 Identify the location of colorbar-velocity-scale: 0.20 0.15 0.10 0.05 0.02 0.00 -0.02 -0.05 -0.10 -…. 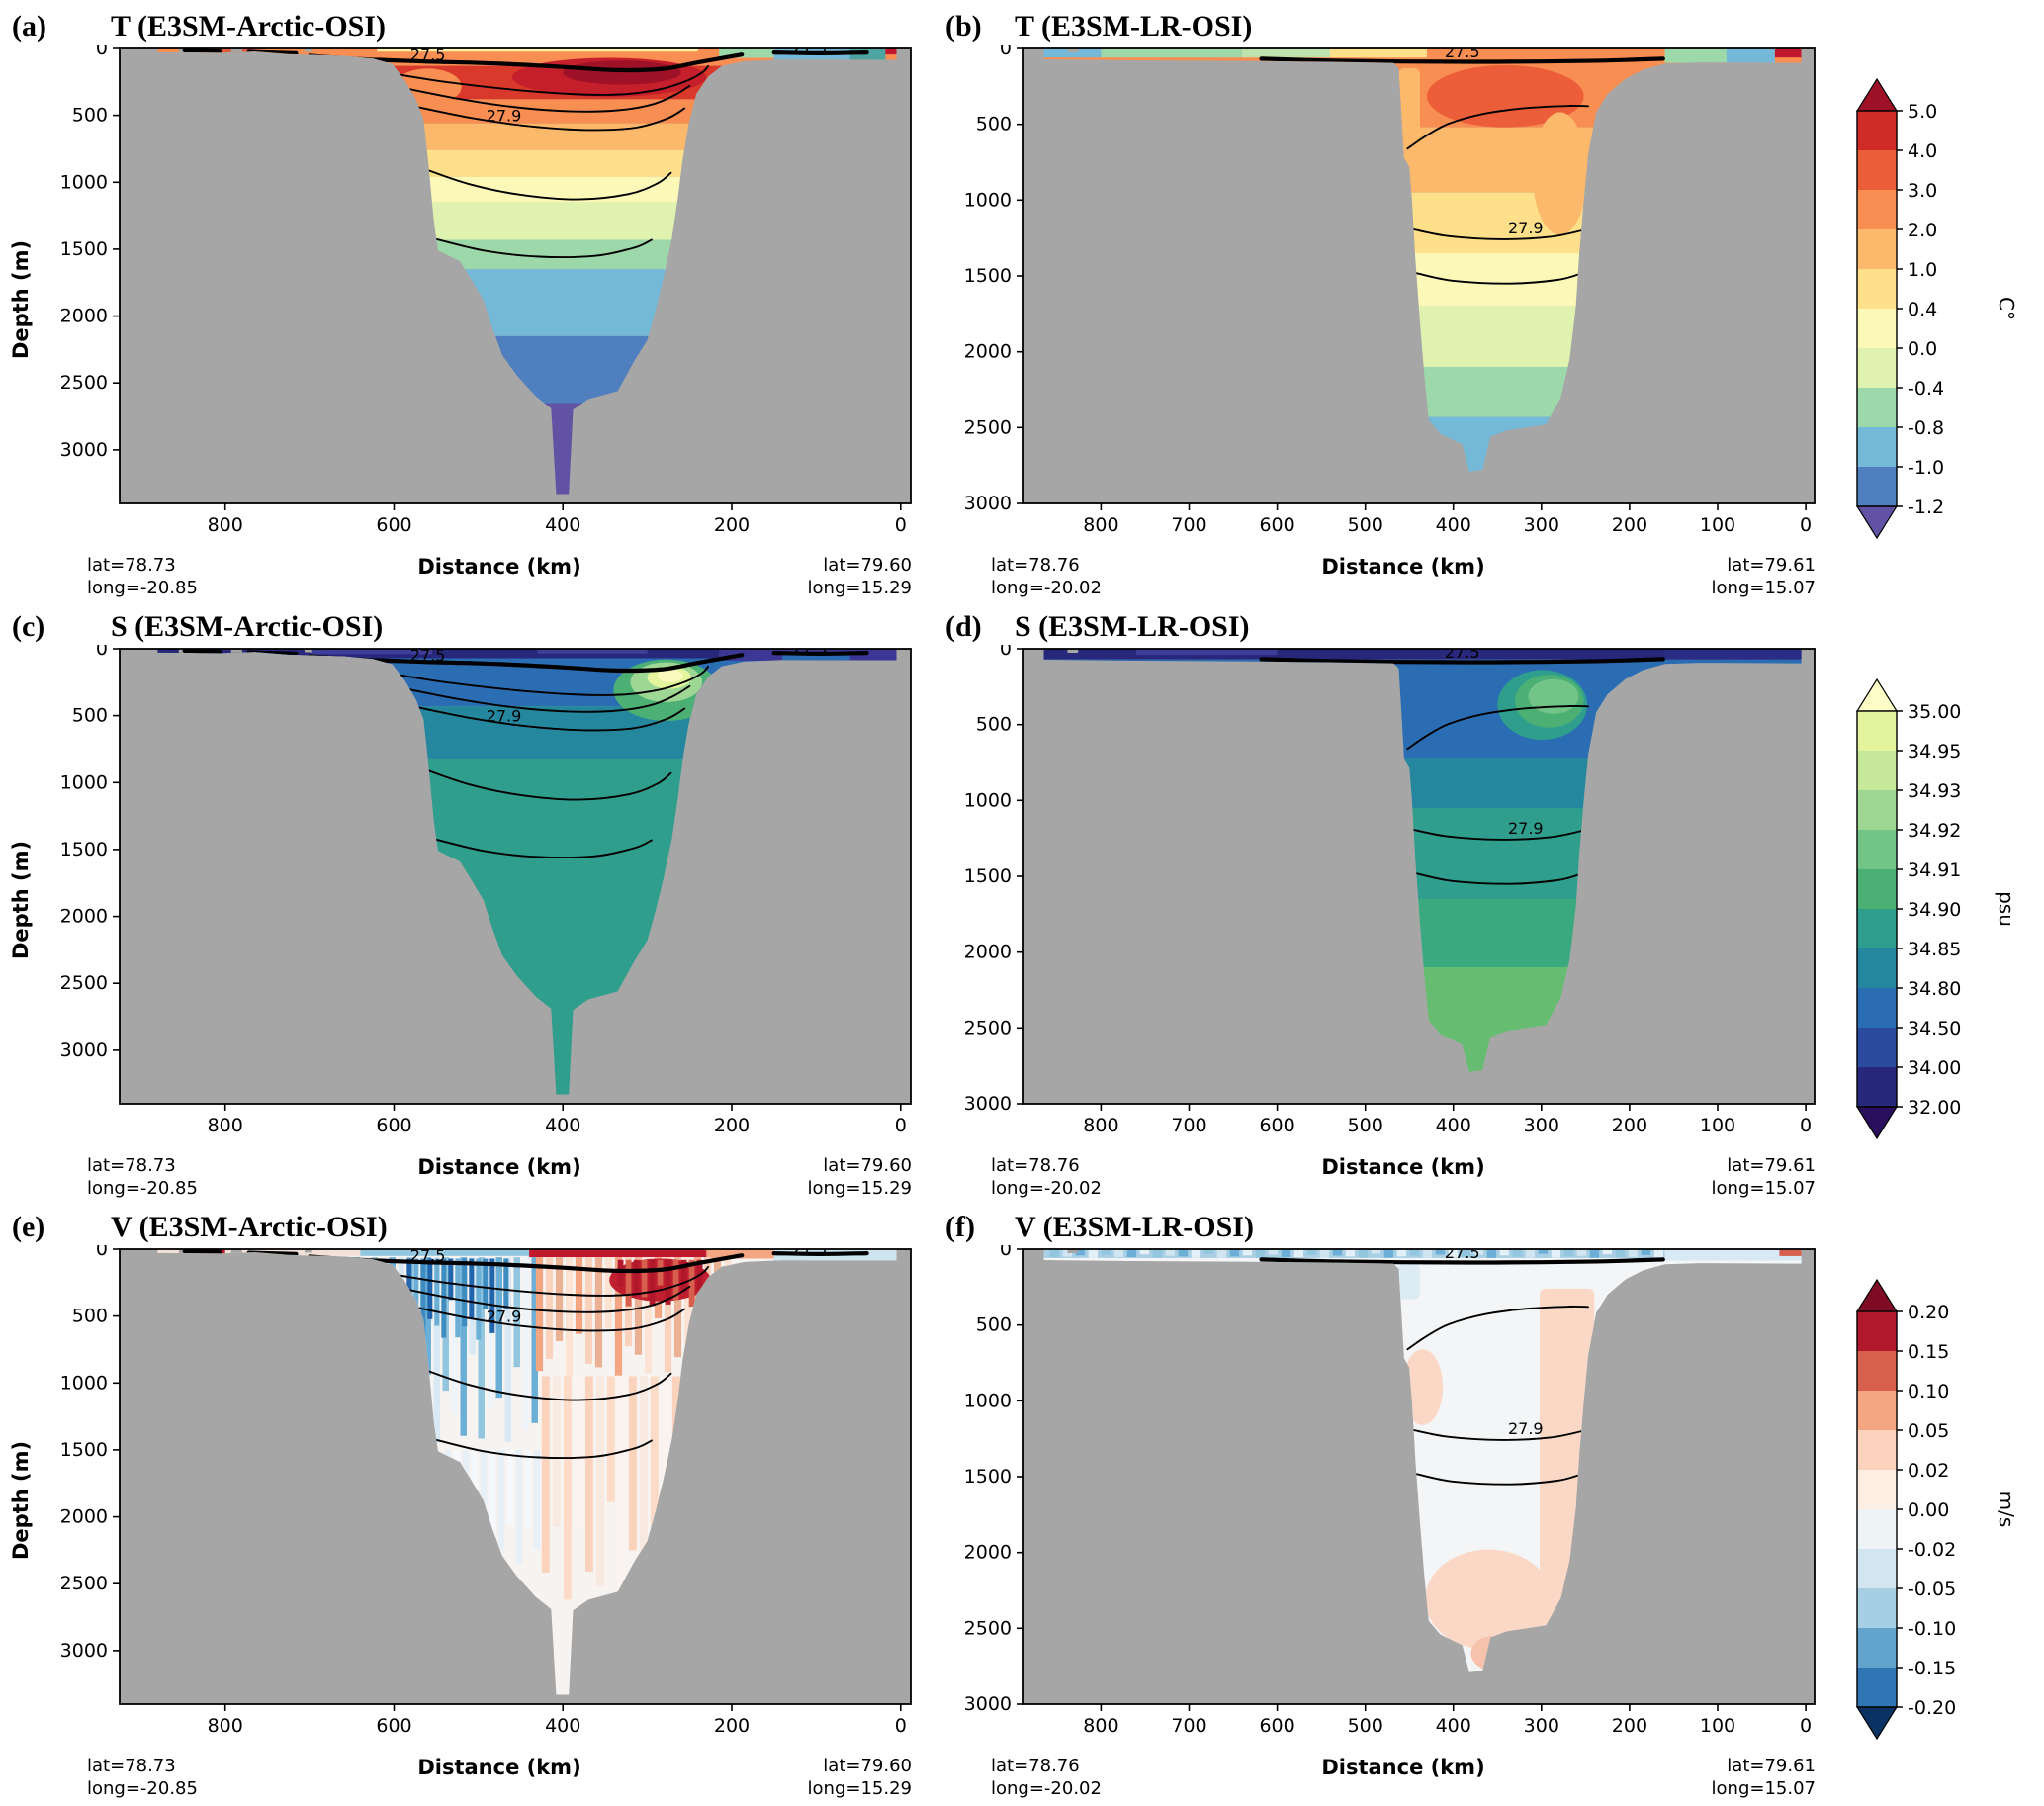
(1936, 1509).